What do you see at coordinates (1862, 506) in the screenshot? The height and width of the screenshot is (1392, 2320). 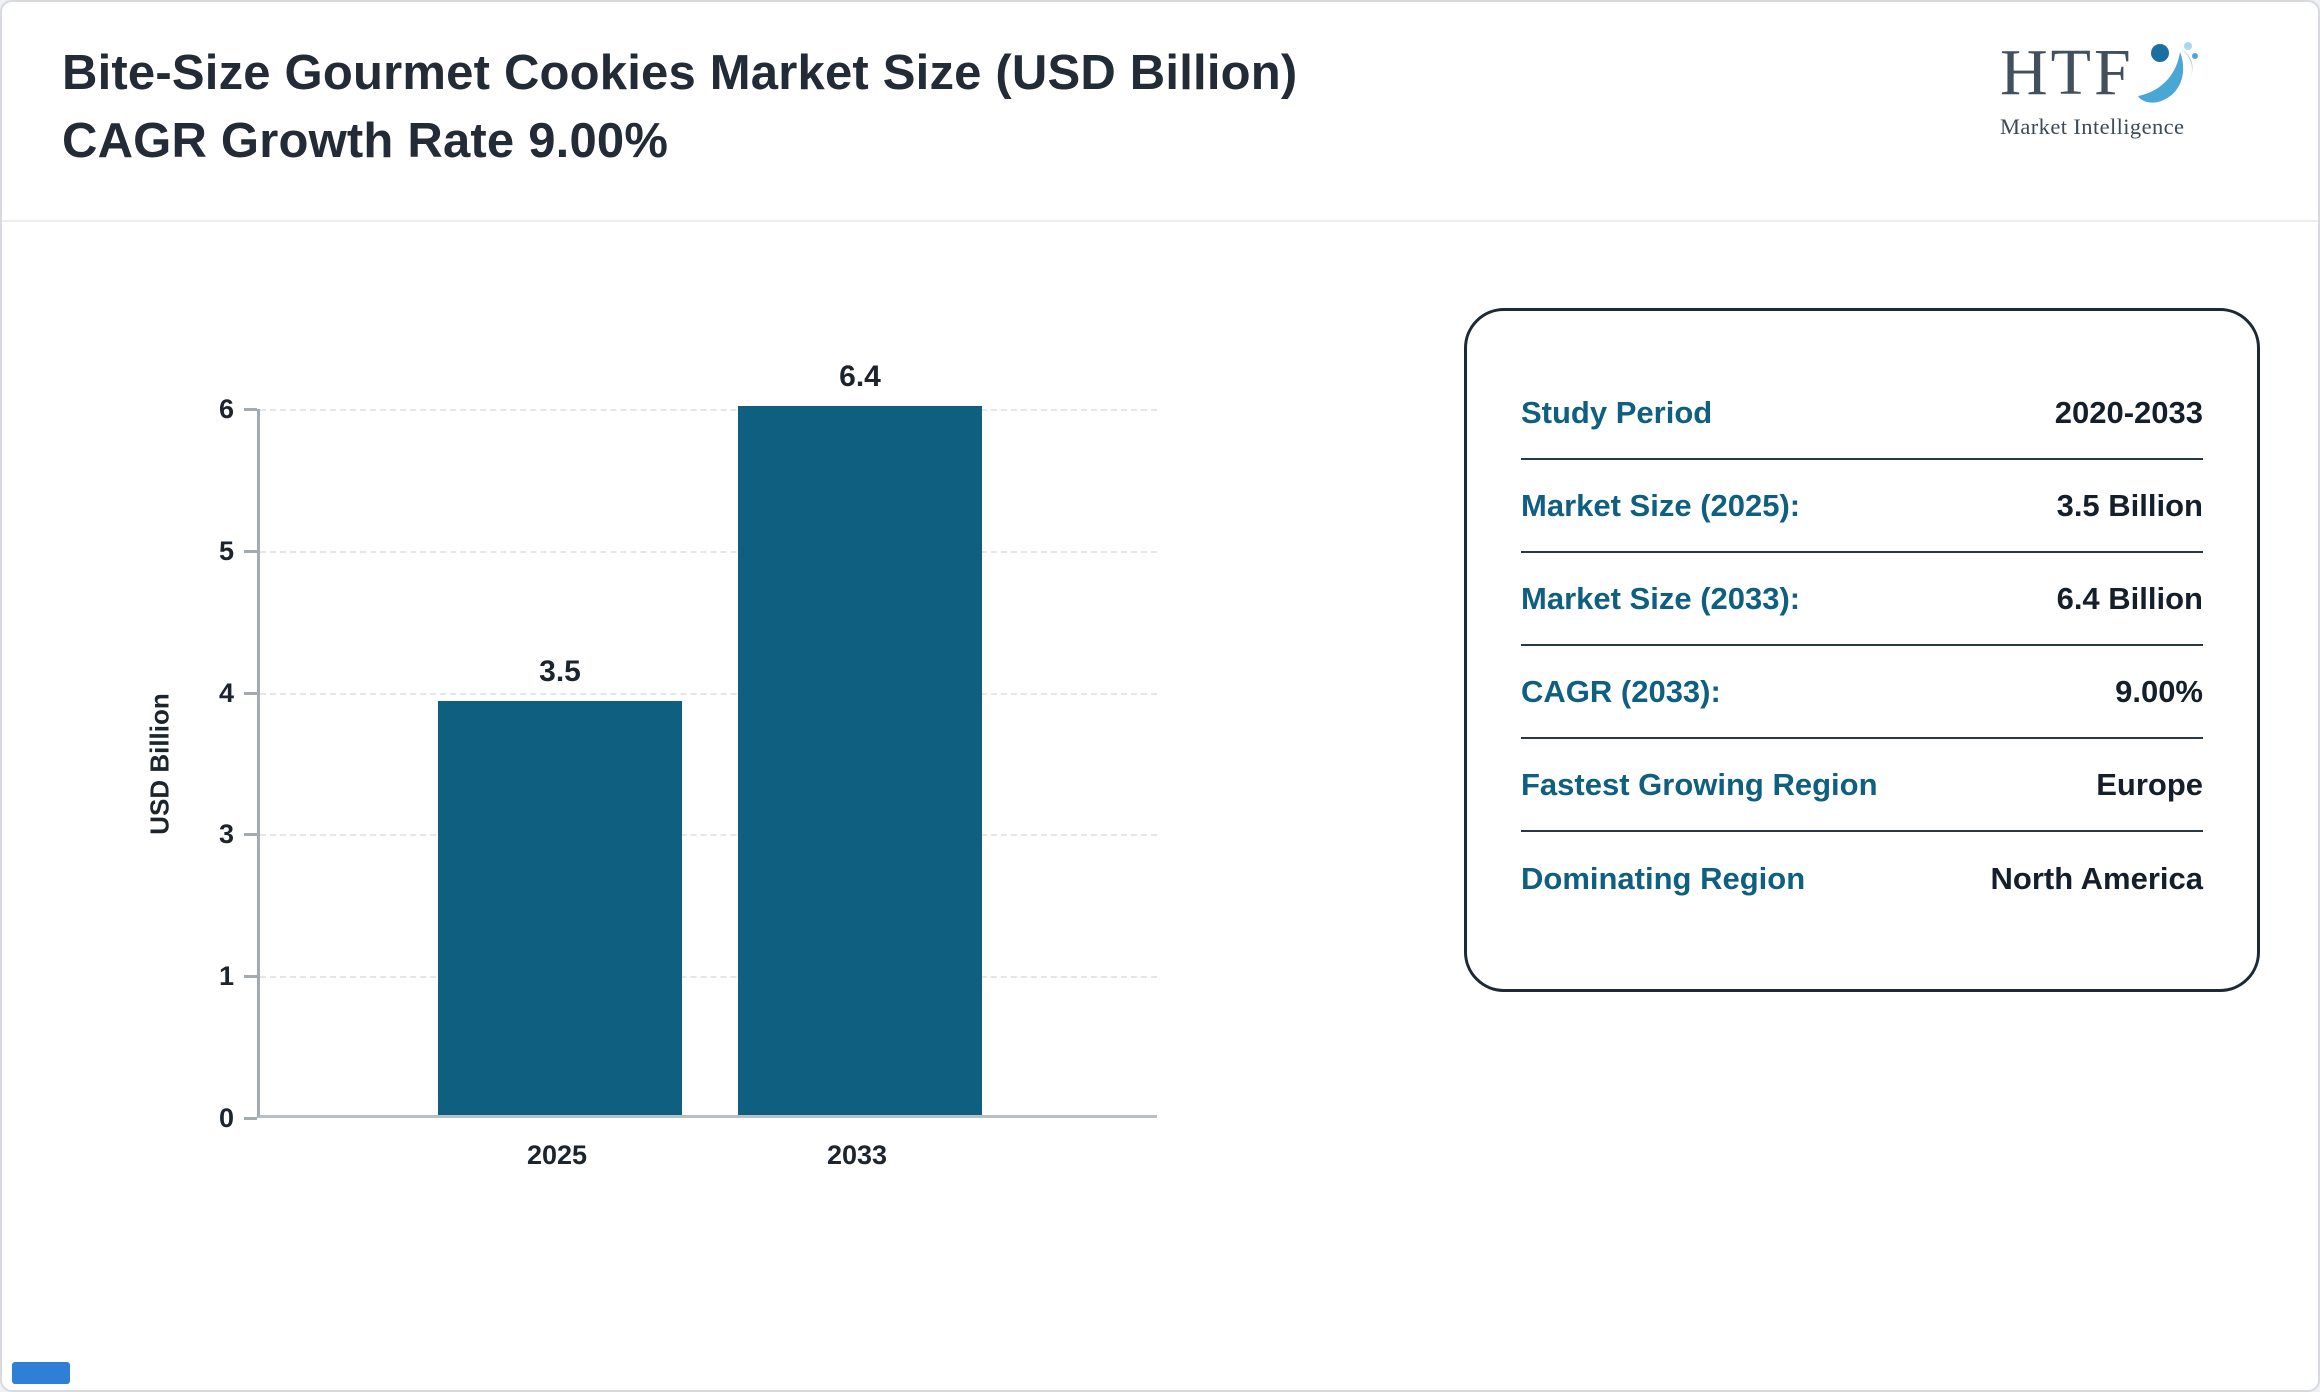 I see `info-row: Market Size (2025): 3.5 Billion` at bounding box center [1862, 506].